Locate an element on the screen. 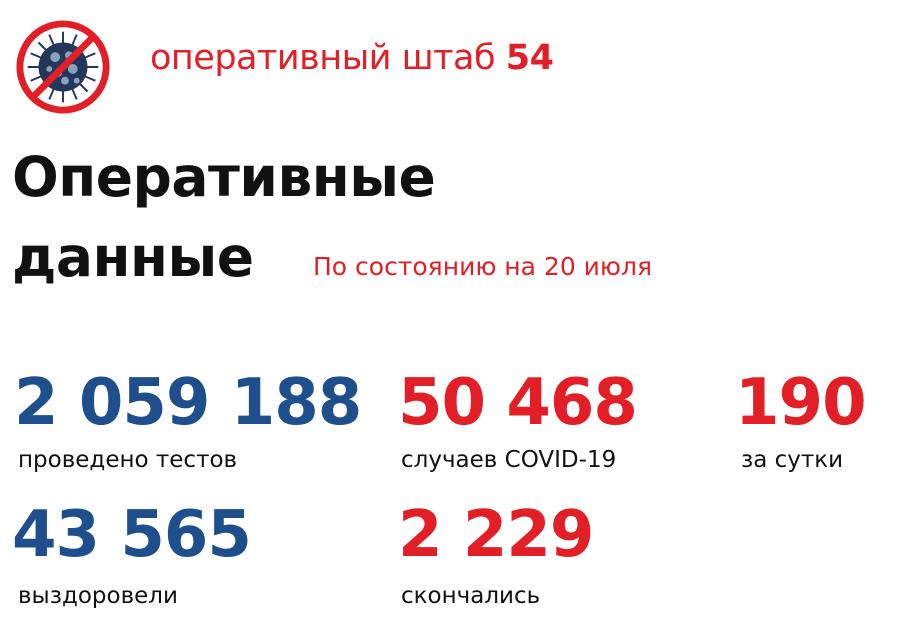  header-number: 54 is located at coordinates (529, 58).